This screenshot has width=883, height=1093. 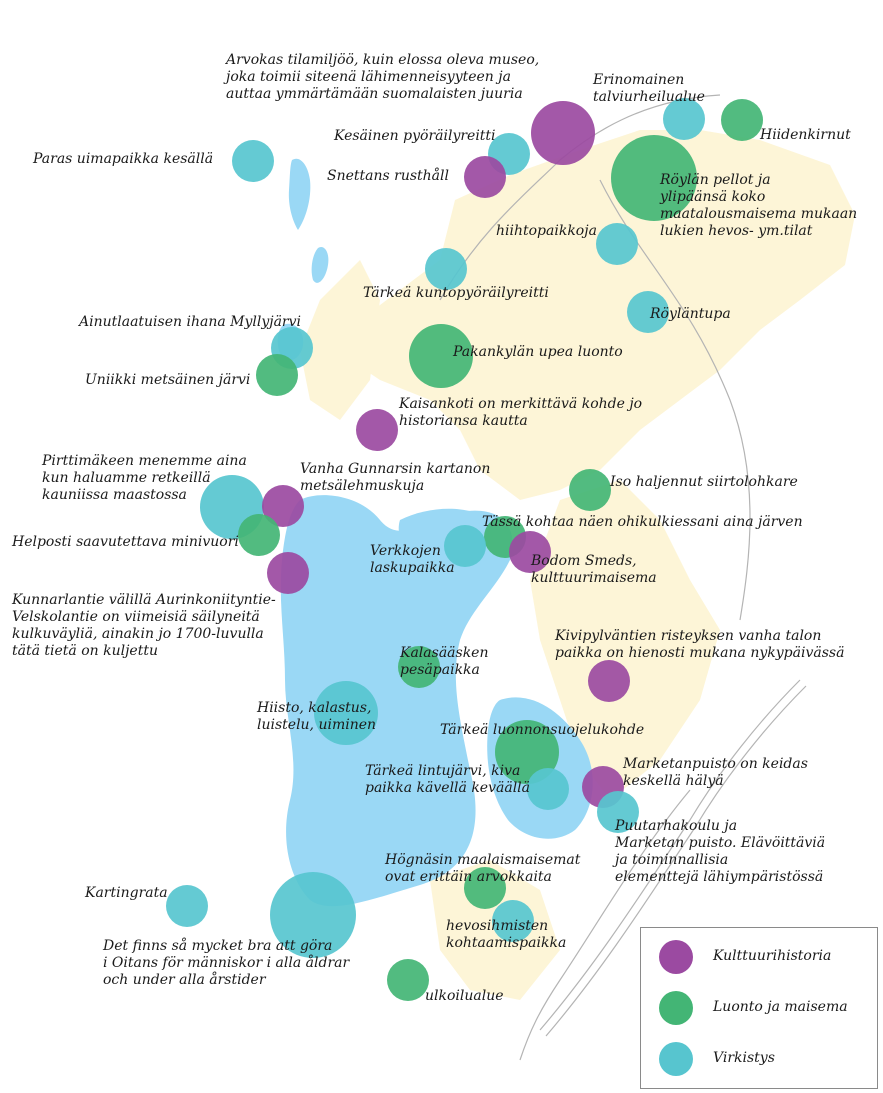 I want to click on label-vanha-gunnarsin: Vanha Gunnarsin kartanon metsälehmuskuja, so click(x=395, y=477).